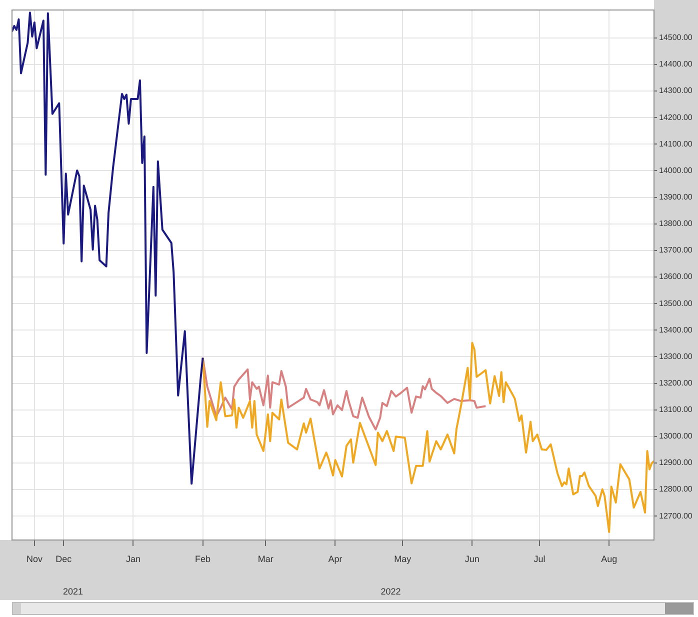 The image size is (698, 617). Describe the element at coordinates (676, 223) in the screenshot. I see `y-tick-label: 13800.00` at that location.